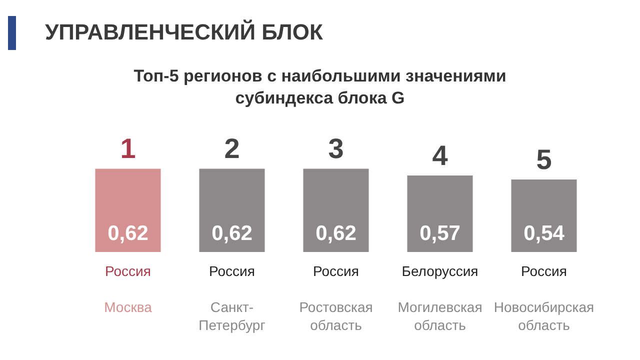 The width and height of the screenshot is (640, 360). What do you see at coordinates (544, 233) in the screenshot?
I see `data-label: 0,54` at bounding box center [544, 233].